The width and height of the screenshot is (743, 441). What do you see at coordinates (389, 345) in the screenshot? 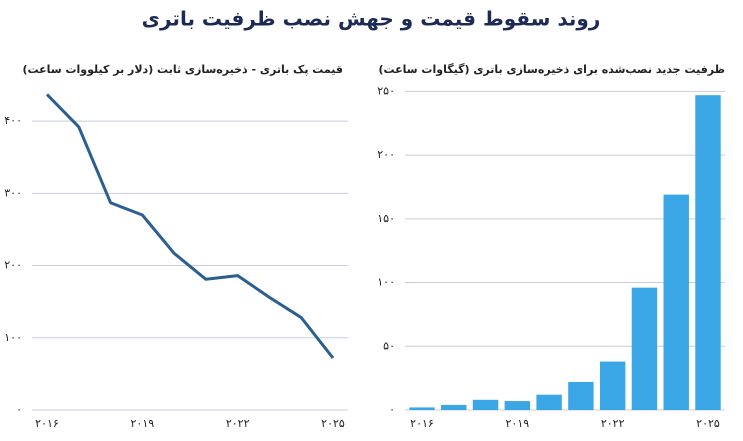
I see `y-tick-label: ۵۰` at bounding box center [389, 345].